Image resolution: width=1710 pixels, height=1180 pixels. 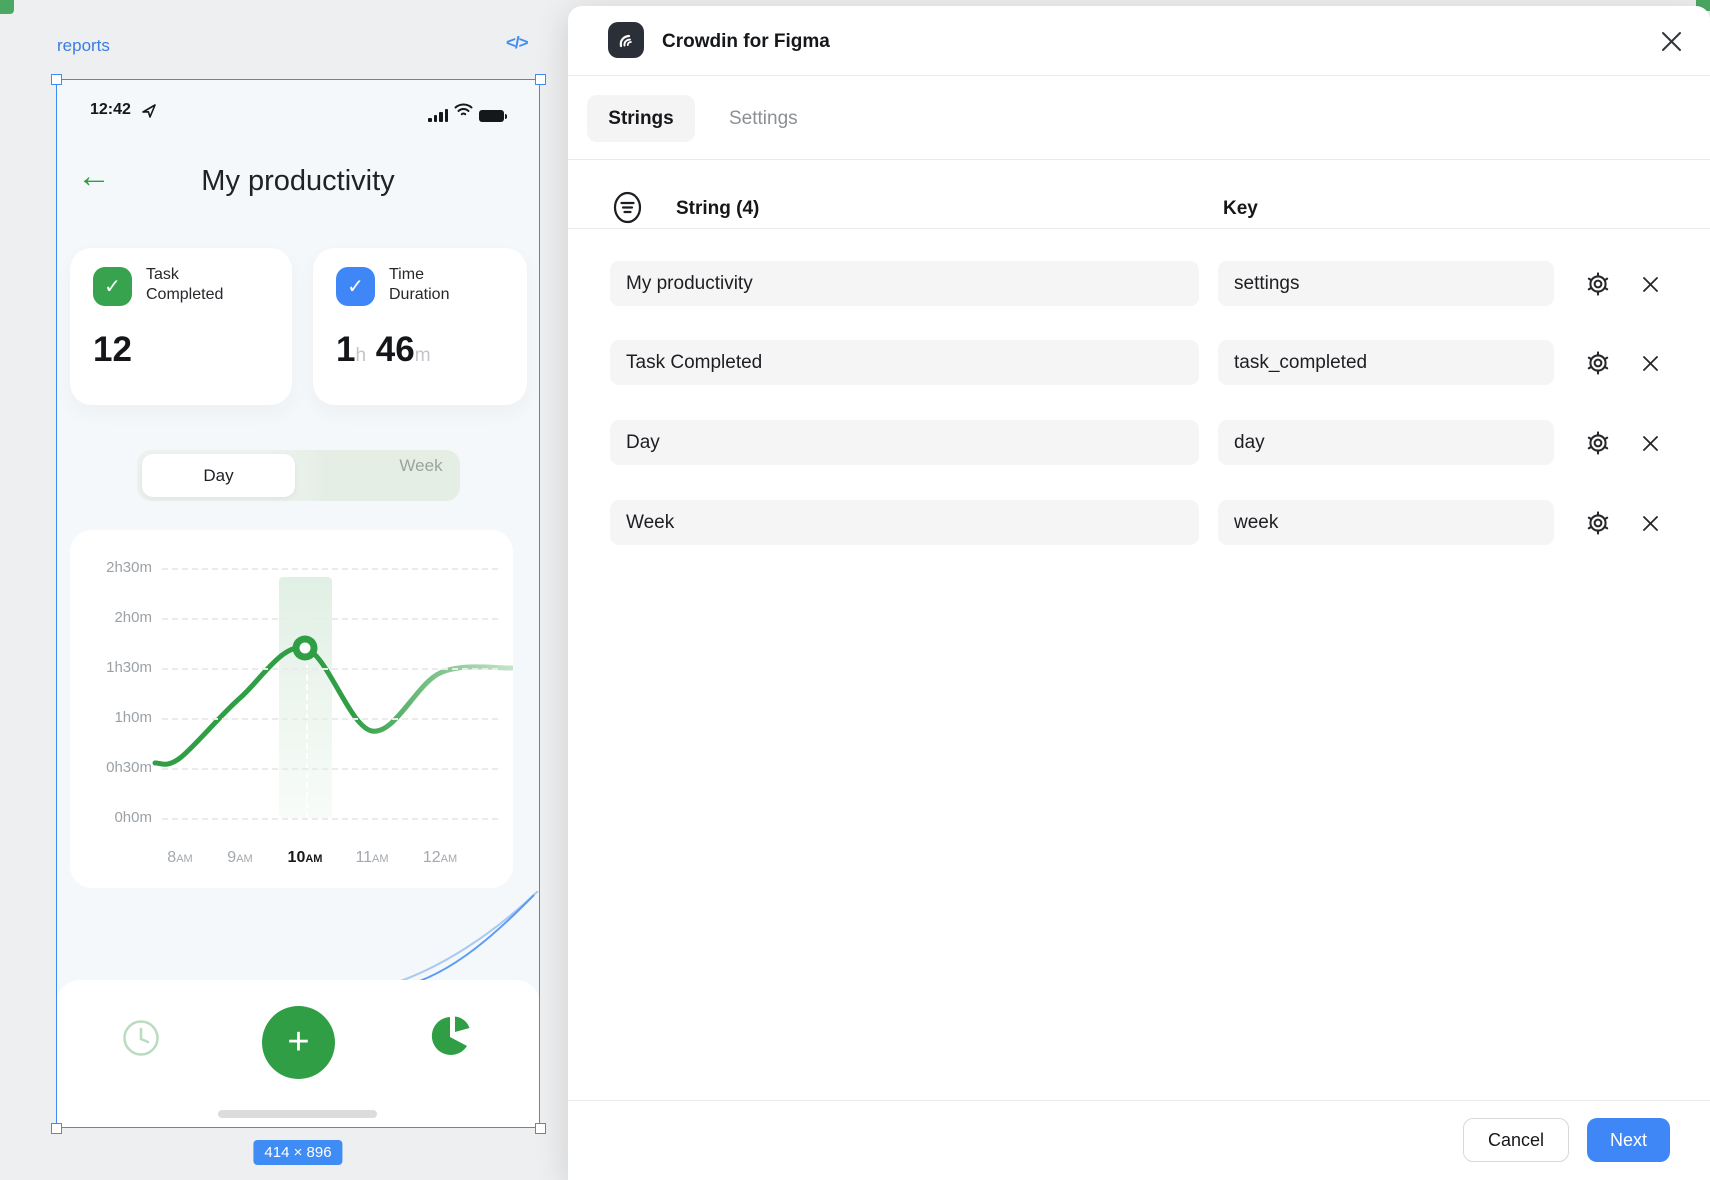 What do you see at coordinates (540, 1128) in the screenshot?
I see `selection-handle-bottom-right` at bounding box center [540, 1128].